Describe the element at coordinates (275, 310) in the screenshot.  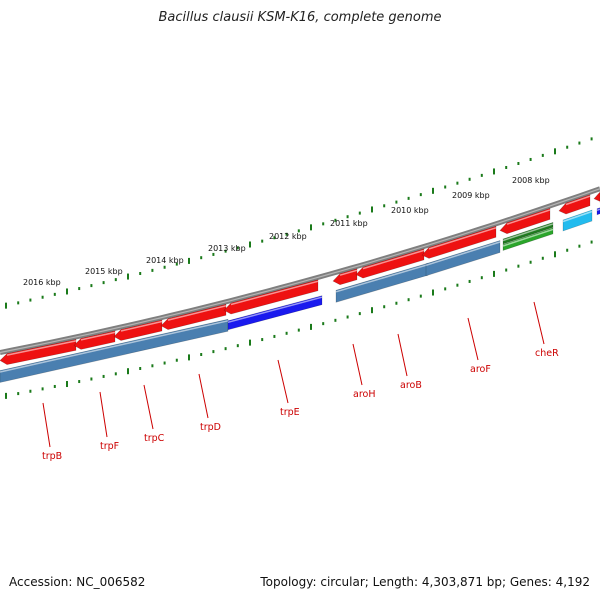
I see `gene-trpE-highlight-shine` at that location.